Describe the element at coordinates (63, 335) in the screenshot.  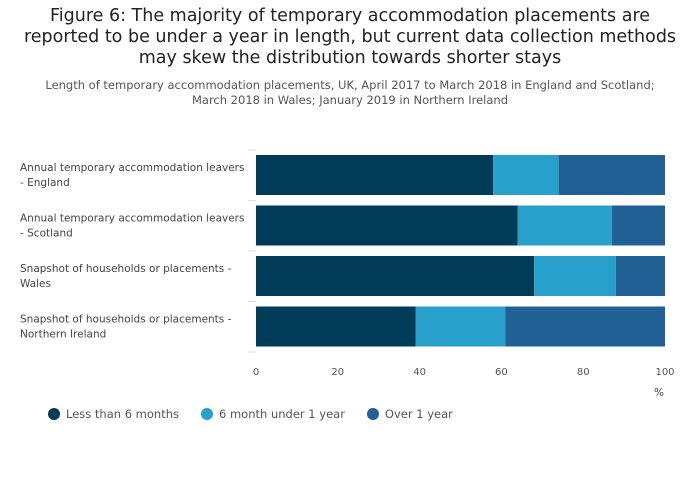
I see `category-label-line: Northern Ireland` at that location.